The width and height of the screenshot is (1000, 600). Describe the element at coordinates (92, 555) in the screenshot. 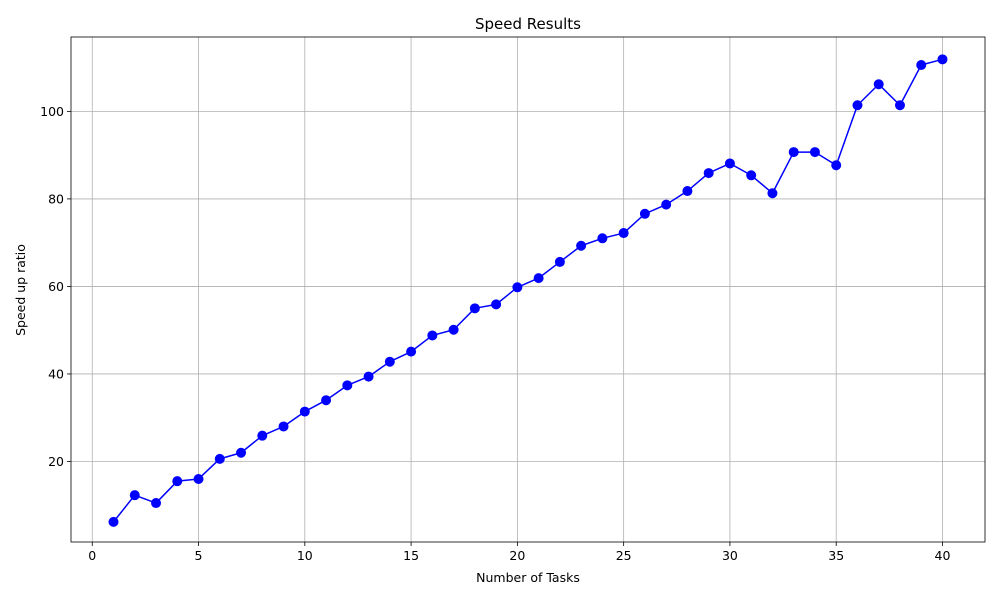

I see `x-tick-label: 0` at that location.